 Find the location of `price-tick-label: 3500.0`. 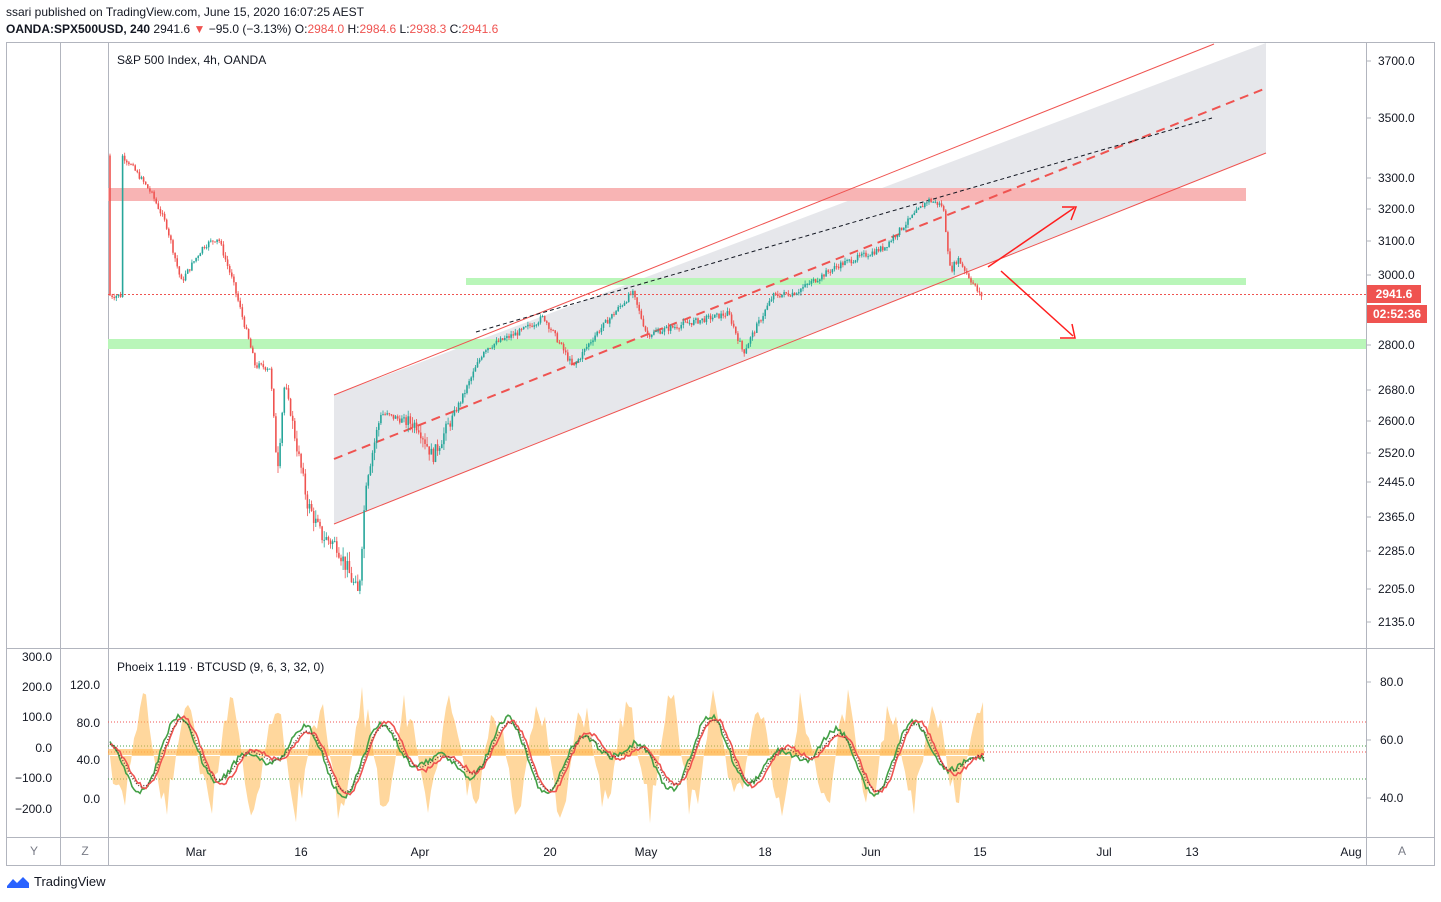

price-tick-label: 3500.0 is located at coordinates (1396, 118).